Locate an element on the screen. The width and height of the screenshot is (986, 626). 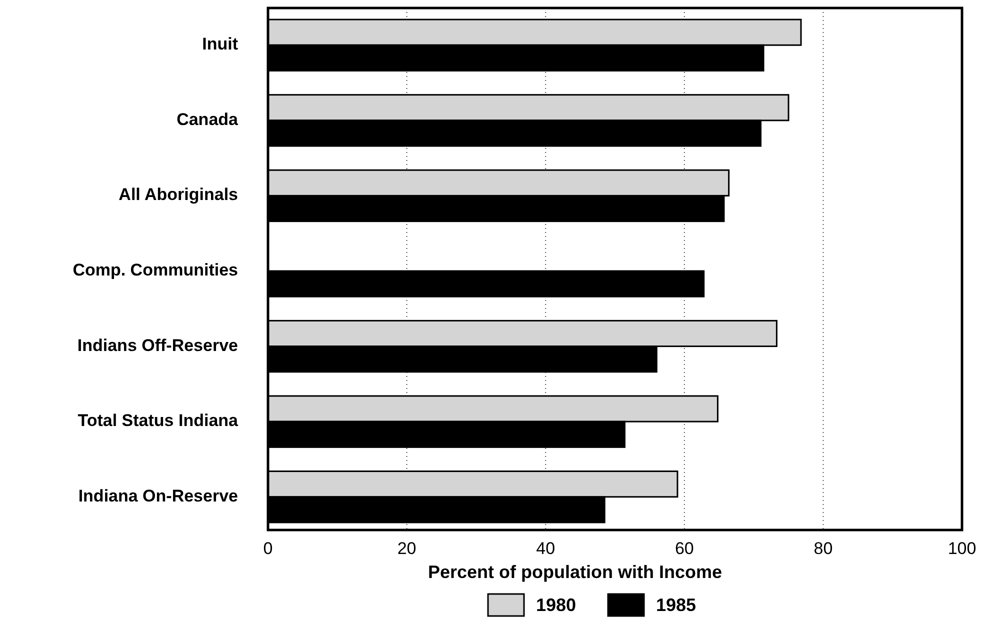
x-tick-label: 0 is located at coordinates (268, 548).